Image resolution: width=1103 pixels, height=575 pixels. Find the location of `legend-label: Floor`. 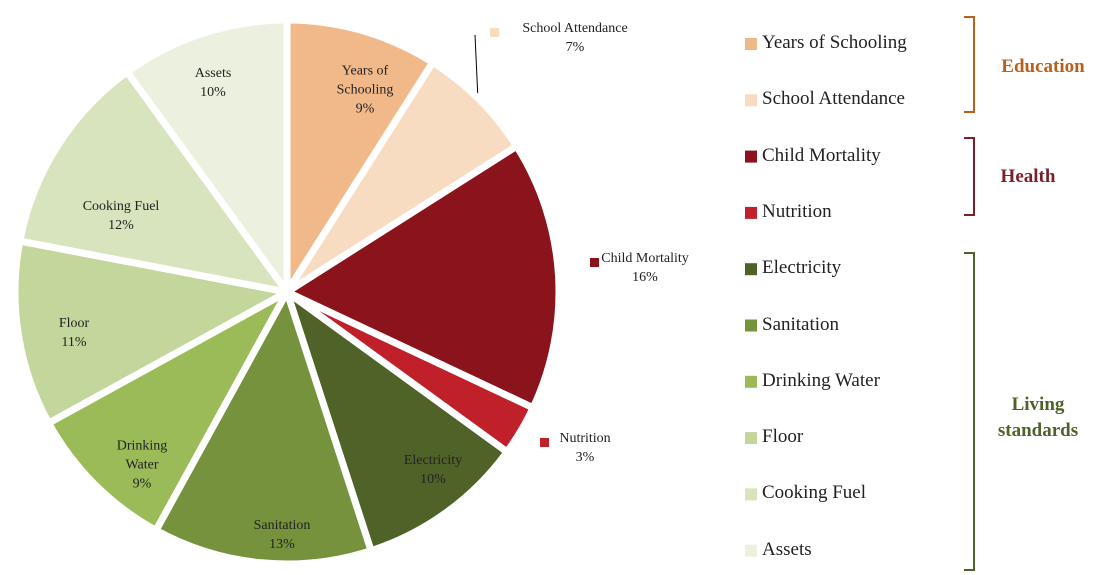

legend-label: Floor is located at coordinates (783, 437).